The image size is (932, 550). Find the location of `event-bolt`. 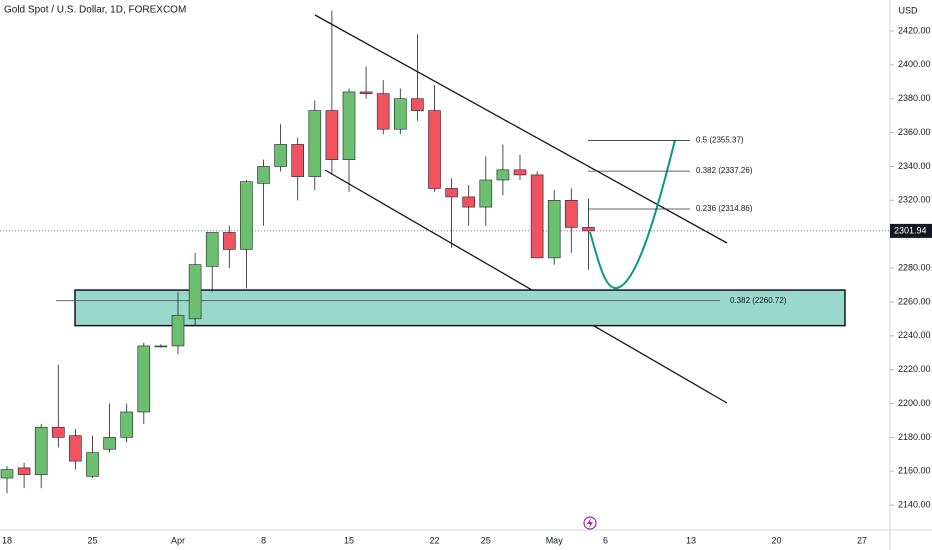

event-bolt is located at coordinates (590, 523).